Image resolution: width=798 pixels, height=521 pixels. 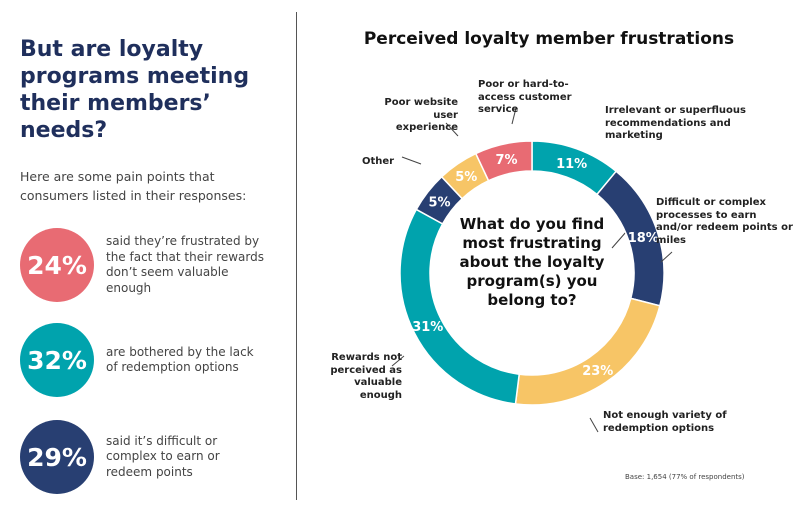 What do you see at coordinates (571, 164) in the screenshot?
I see `slice-value-label: 11%` at bounding box center [571, 164].